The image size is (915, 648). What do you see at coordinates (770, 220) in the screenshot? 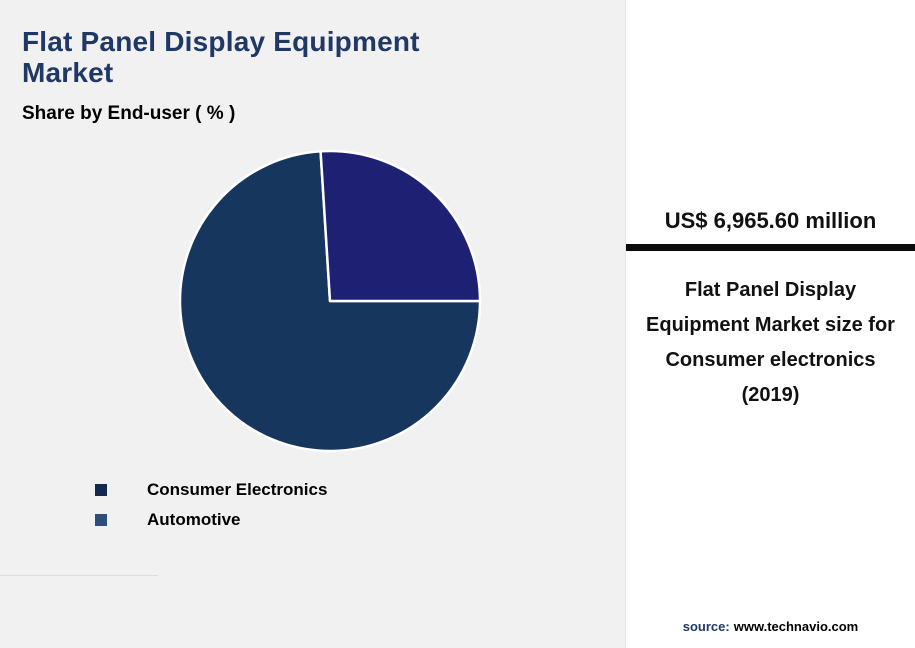
I see `stat-value: US$ 6,965.60 million` at bounding box center [770, 220].